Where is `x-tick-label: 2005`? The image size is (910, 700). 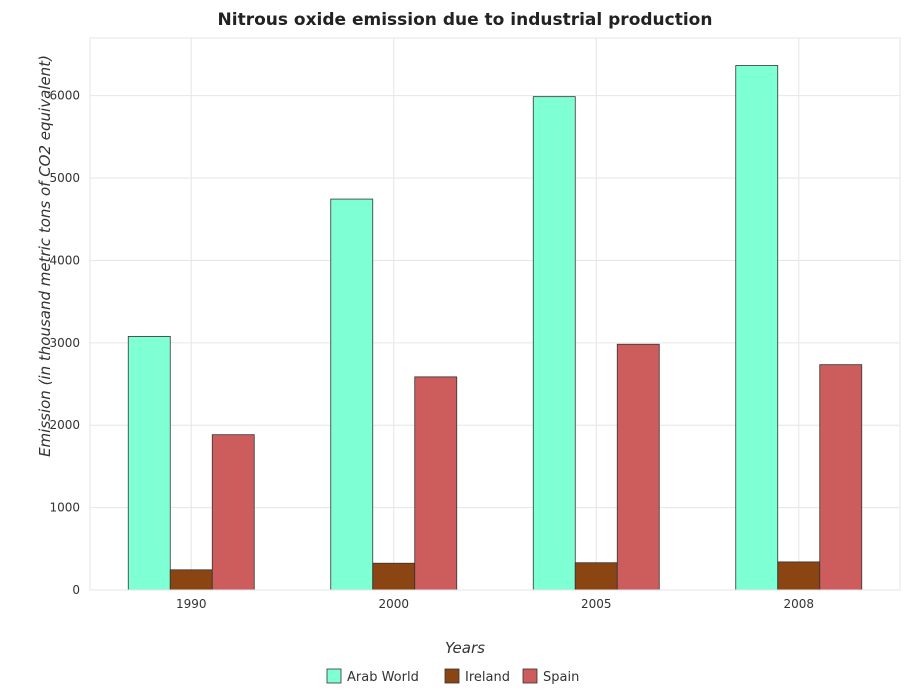 x-tick-label: 2005 is located at coordinates (596, 604).